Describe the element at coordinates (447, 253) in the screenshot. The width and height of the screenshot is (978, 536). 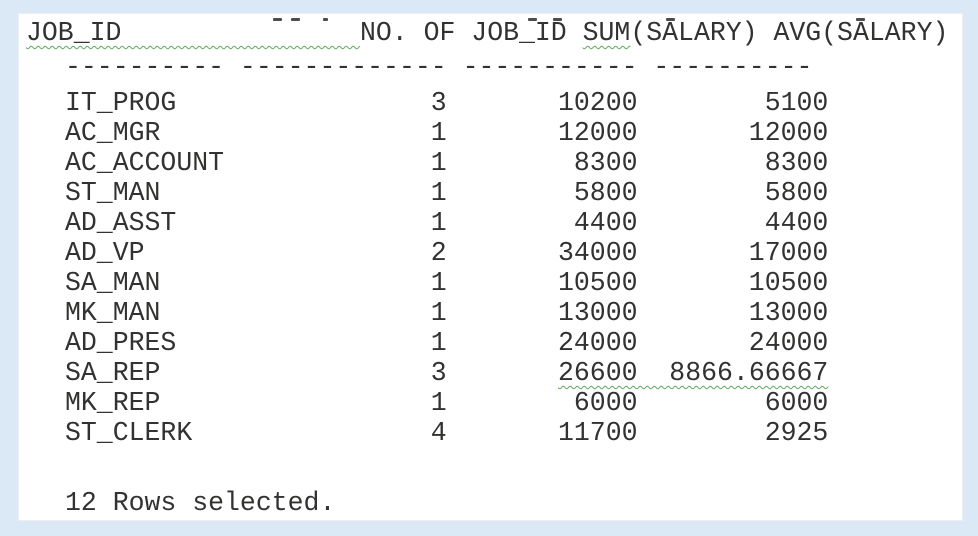
I see `table-row: AD_VP 2 34000 17000` at that location.